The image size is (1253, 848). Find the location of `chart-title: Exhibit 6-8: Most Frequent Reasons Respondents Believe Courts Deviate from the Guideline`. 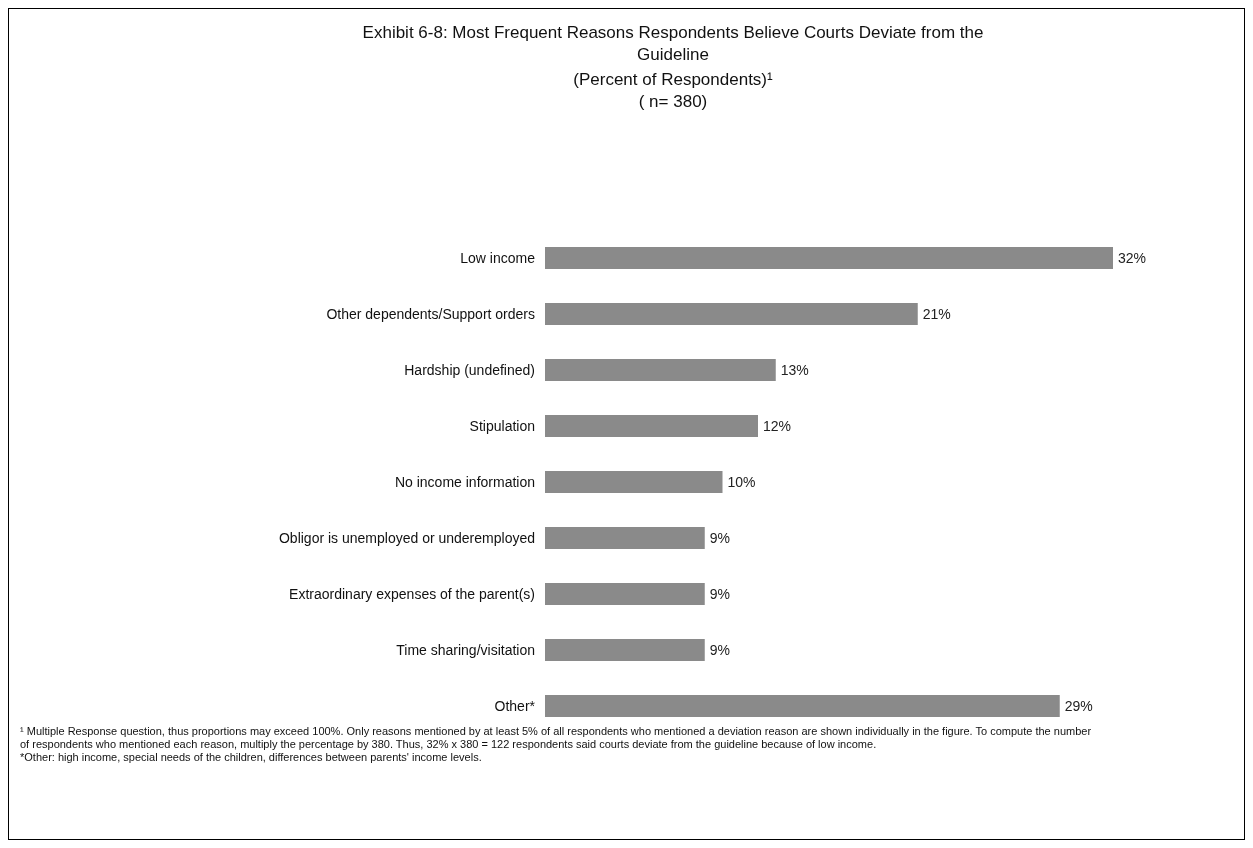

chart-title: Exhibit 6-8: Most Frequent Reasons Respondents Believe Courts Deviate from the Guideline is located at coordinates (673, 43).